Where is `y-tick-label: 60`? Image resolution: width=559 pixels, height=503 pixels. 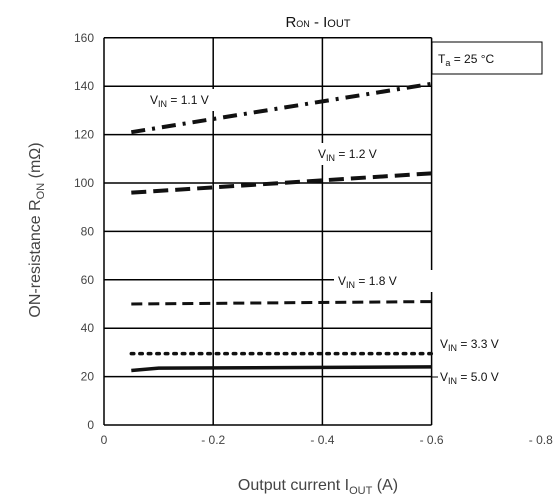
y-tick-label: 60 is located at coordinates (88, 280).